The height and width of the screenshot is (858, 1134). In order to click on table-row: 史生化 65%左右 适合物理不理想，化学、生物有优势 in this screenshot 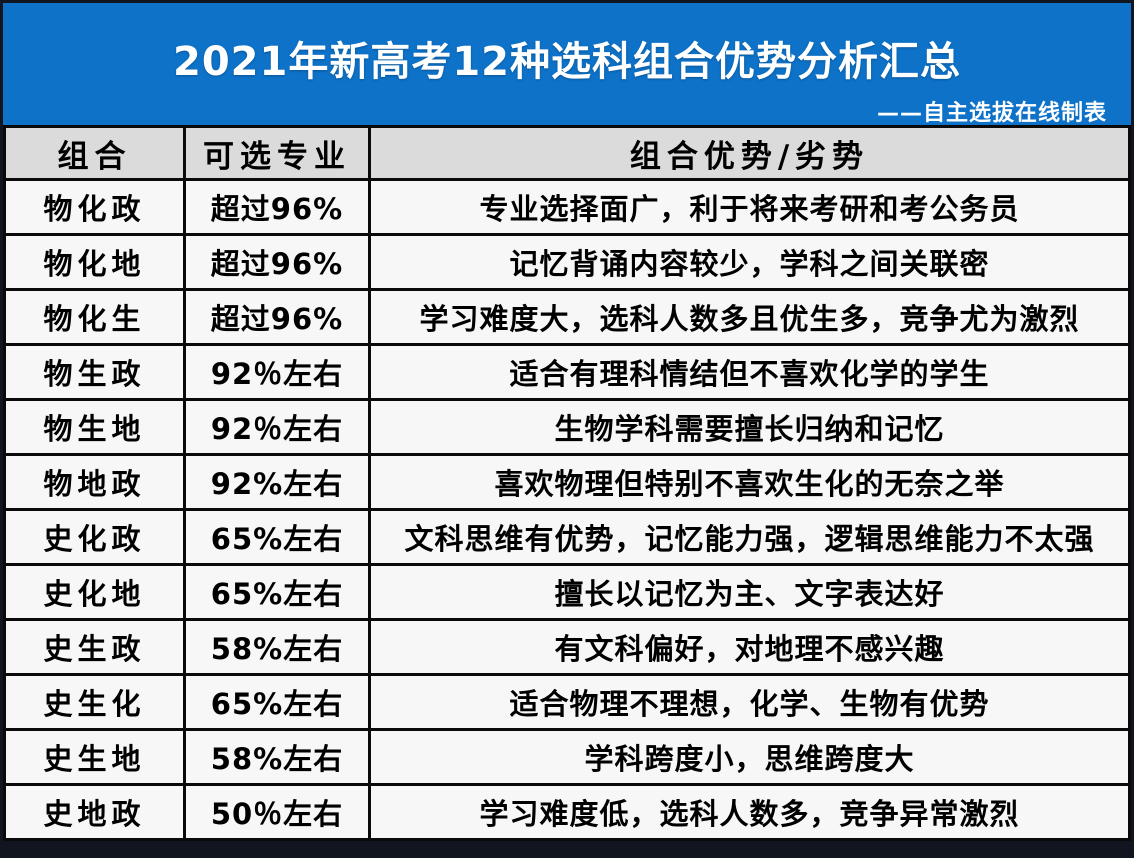, I will do `click(567, 702)`.